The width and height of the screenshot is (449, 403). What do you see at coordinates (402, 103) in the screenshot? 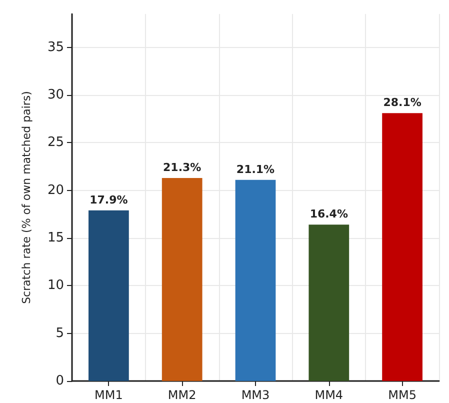
I see `data-label: 28.1%` at bounding box center [402, 103].